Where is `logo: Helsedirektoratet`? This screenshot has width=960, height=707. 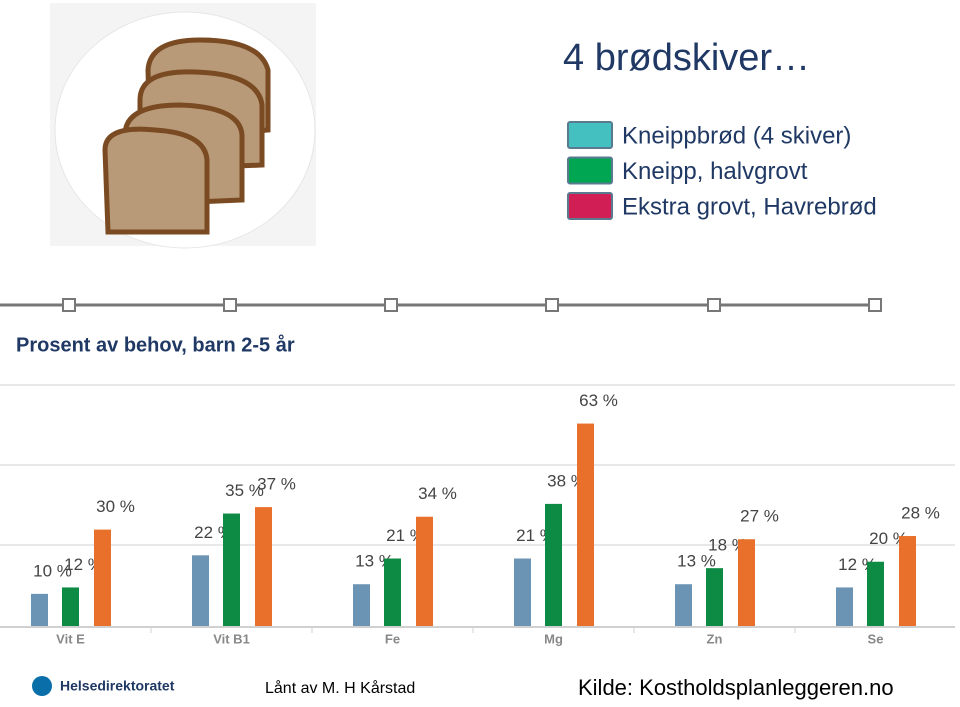 logo: Helsedirektoratet is located at coordinates (103, 686).